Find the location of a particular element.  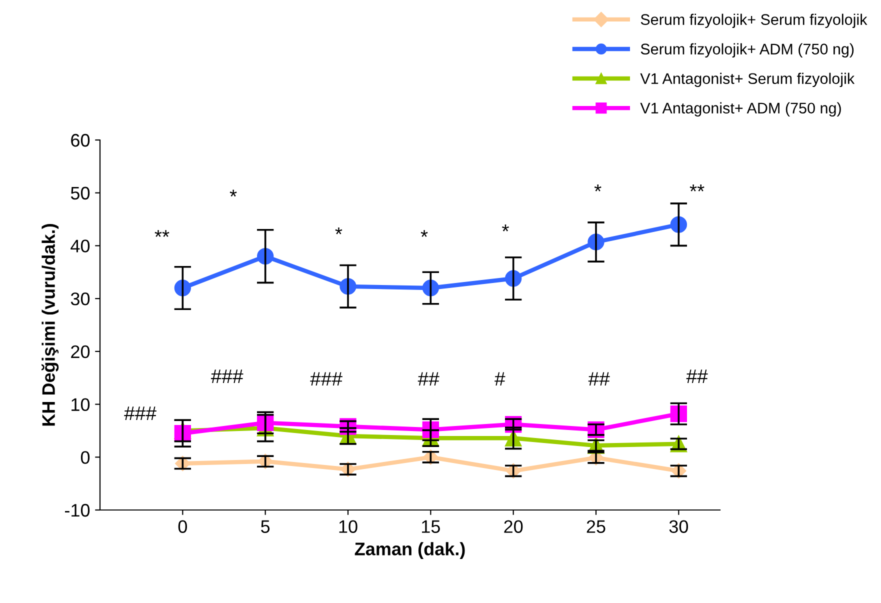

x-axis-title: Zaman (dak.) is located at coordinates (409, 550).